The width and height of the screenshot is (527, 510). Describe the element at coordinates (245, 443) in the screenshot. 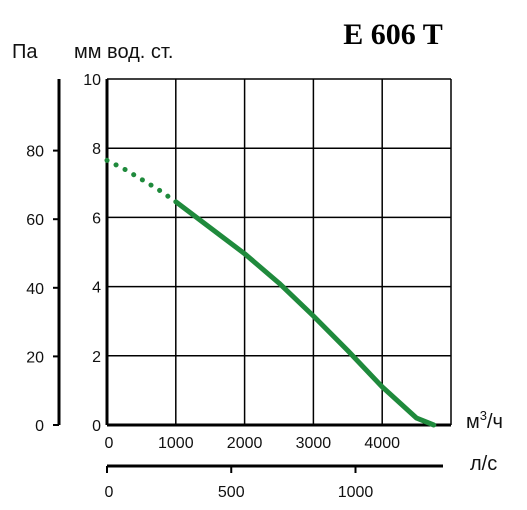

I see `x-tick-label: 2000` at that location.